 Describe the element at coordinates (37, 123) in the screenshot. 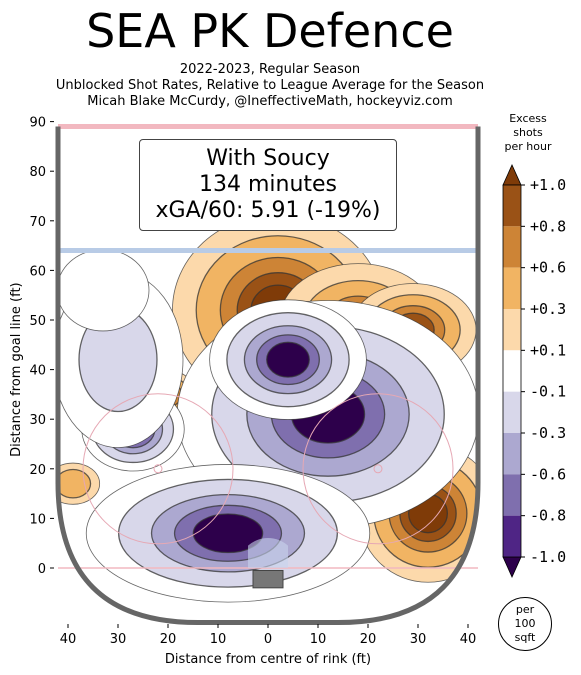

I see `y-tick-label: 90` at that location.